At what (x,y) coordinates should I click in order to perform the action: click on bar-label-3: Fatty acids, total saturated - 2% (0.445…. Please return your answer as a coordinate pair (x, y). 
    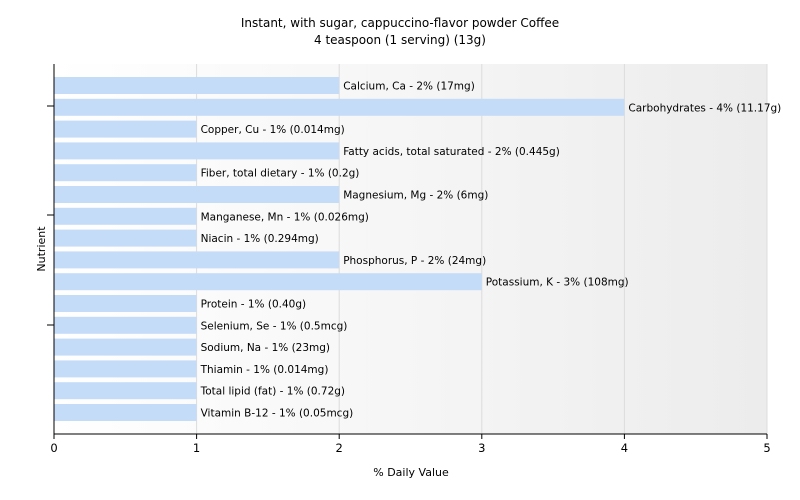
    Looking at the image, I should click on (451, 152).